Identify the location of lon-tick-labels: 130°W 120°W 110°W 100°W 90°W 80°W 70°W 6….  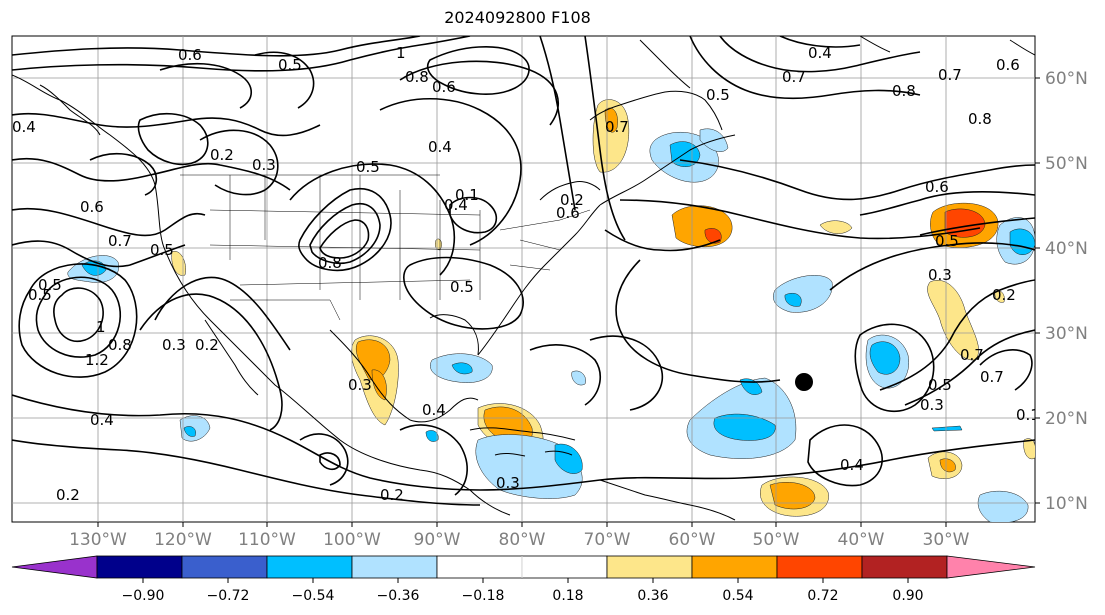
(519, 540).